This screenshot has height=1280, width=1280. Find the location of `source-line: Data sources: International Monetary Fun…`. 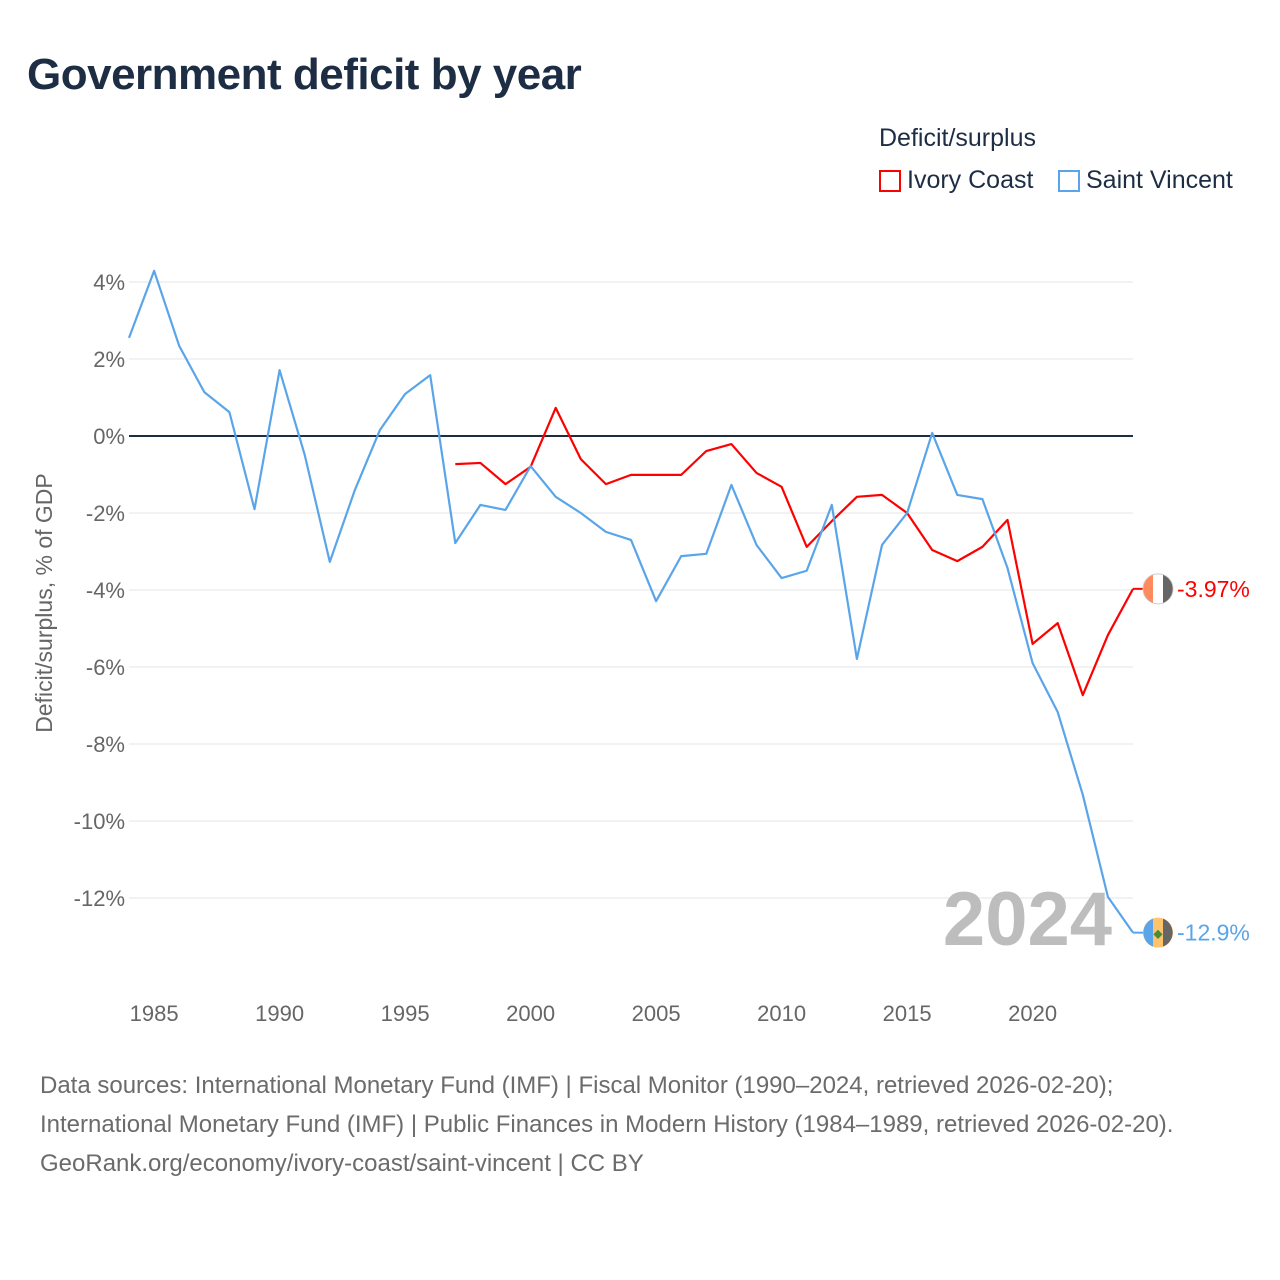

source-line: Data sources: International Monetary Fun… is located at coordinates (577, 1085).